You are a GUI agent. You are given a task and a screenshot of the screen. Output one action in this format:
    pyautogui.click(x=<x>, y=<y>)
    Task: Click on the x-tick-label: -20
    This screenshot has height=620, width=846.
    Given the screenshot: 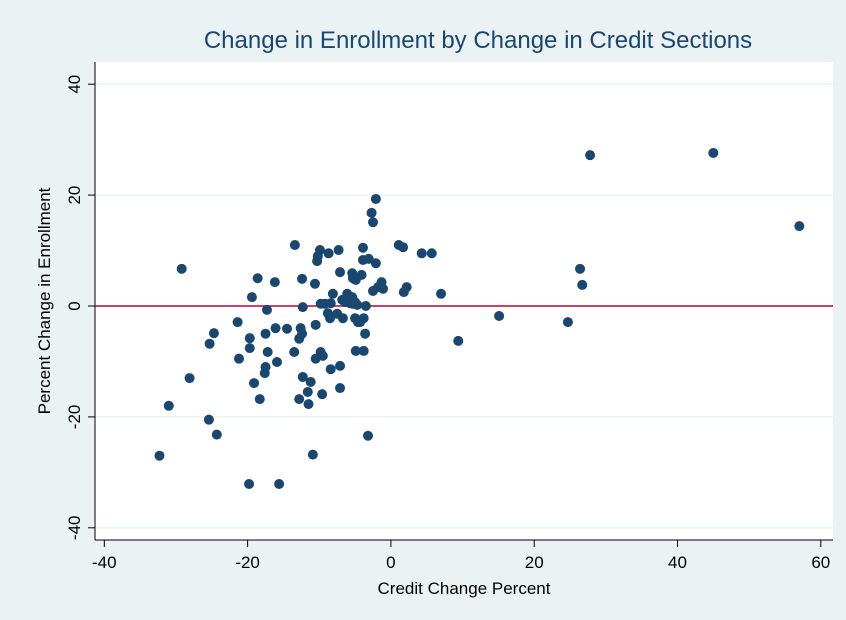 What is the action you would take?
    pyautogui.click(x=247, y=562)
    